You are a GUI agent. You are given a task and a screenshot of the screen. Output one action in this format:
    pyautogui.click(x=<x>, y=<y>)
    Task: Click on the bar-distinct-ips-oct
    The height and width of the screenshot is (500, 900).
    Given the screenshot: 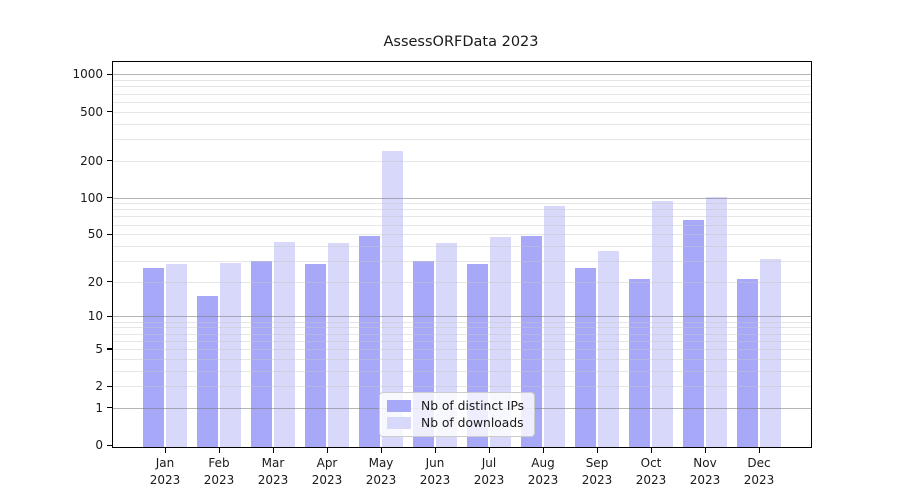 What is the action you would take?
    pyautogui.click(x=640, y=363)
    